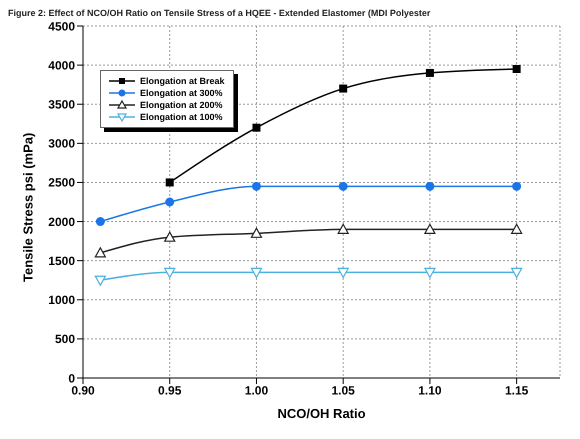 The height and width of the screenshot is (439, 580). I want to click on y-tick-label: 1500, so click(62, 261).